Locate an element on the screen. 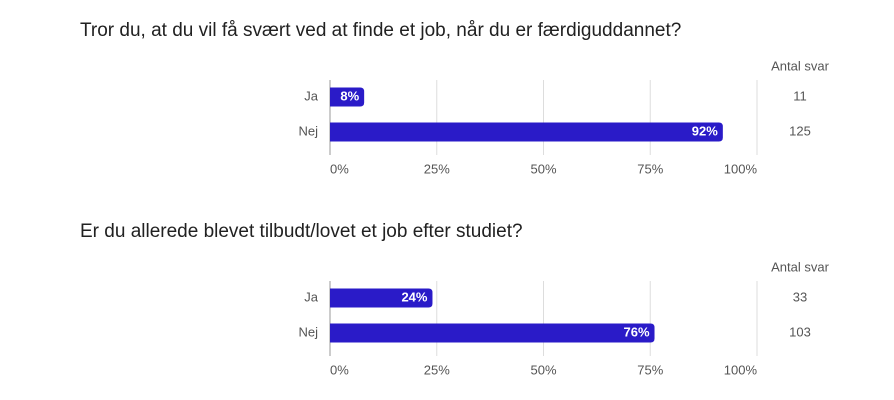  count: 103 is located at coordinates (800, 331).